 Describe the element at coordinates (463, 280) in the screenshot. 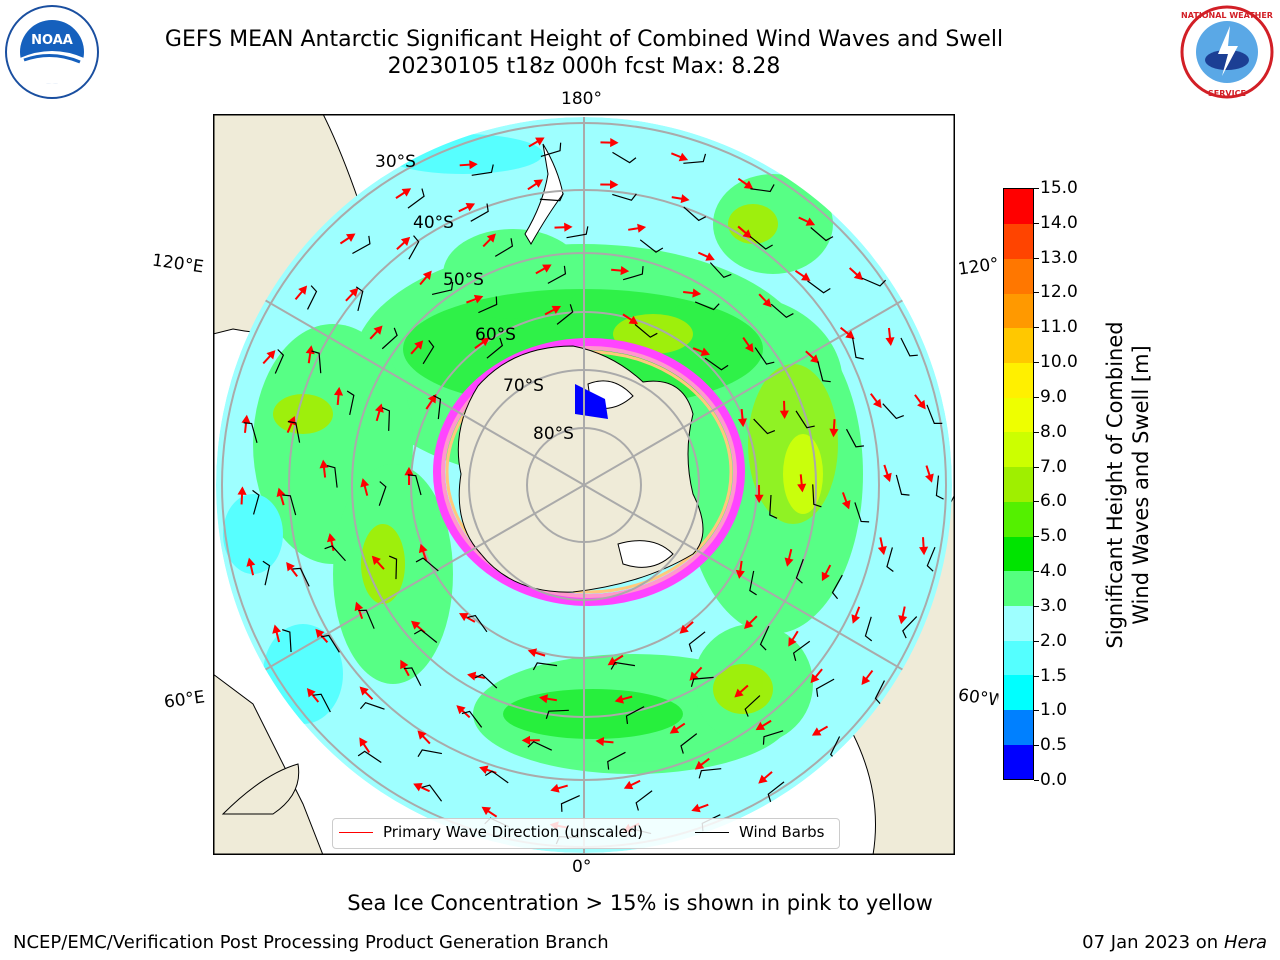

I see `lat-label-50: 50°S` at that location.